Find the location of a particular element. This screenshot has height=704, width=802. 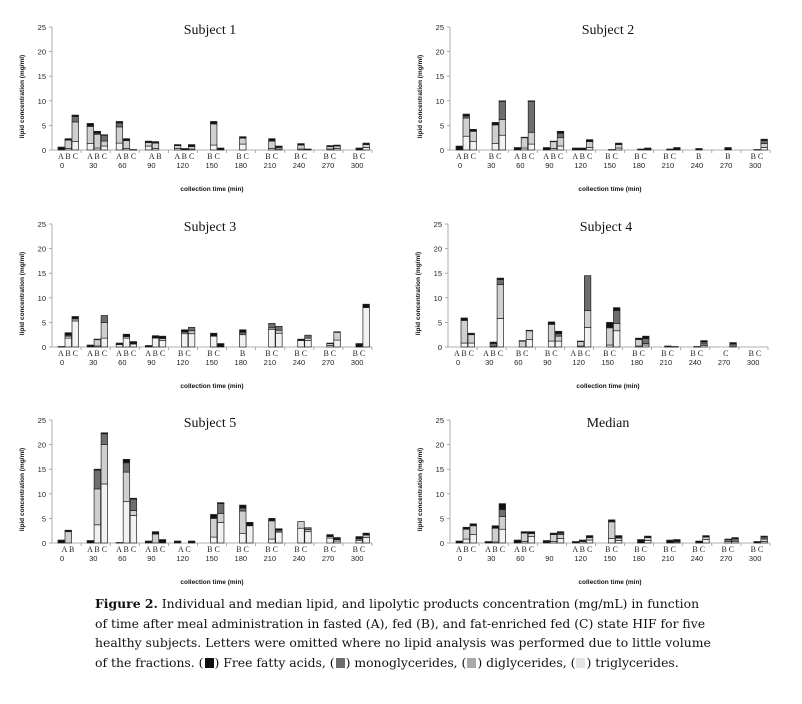

chart-title: Subject 1 is located at coordinates (210, 30).